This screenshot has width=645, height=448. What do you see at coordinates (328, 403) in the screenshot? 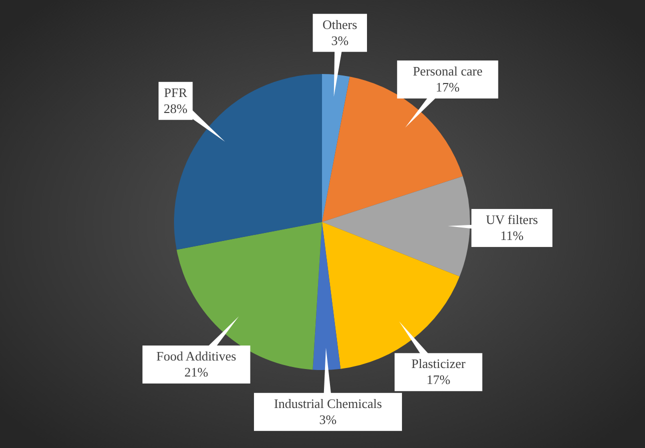
I see `slice-label: Industrial Chemicals` at bounding box center [328, 403].